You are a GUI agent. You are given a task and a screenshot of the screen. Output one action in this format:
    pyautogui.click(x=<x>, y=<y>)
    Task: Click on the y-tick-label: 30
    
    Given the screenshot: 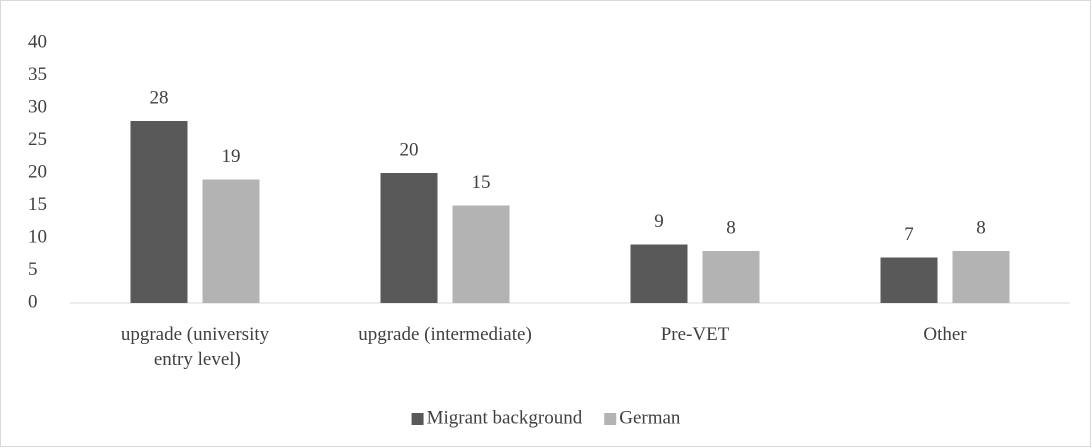 What is the action you would take?
    pyautogui.click(x=37, y=106)
    